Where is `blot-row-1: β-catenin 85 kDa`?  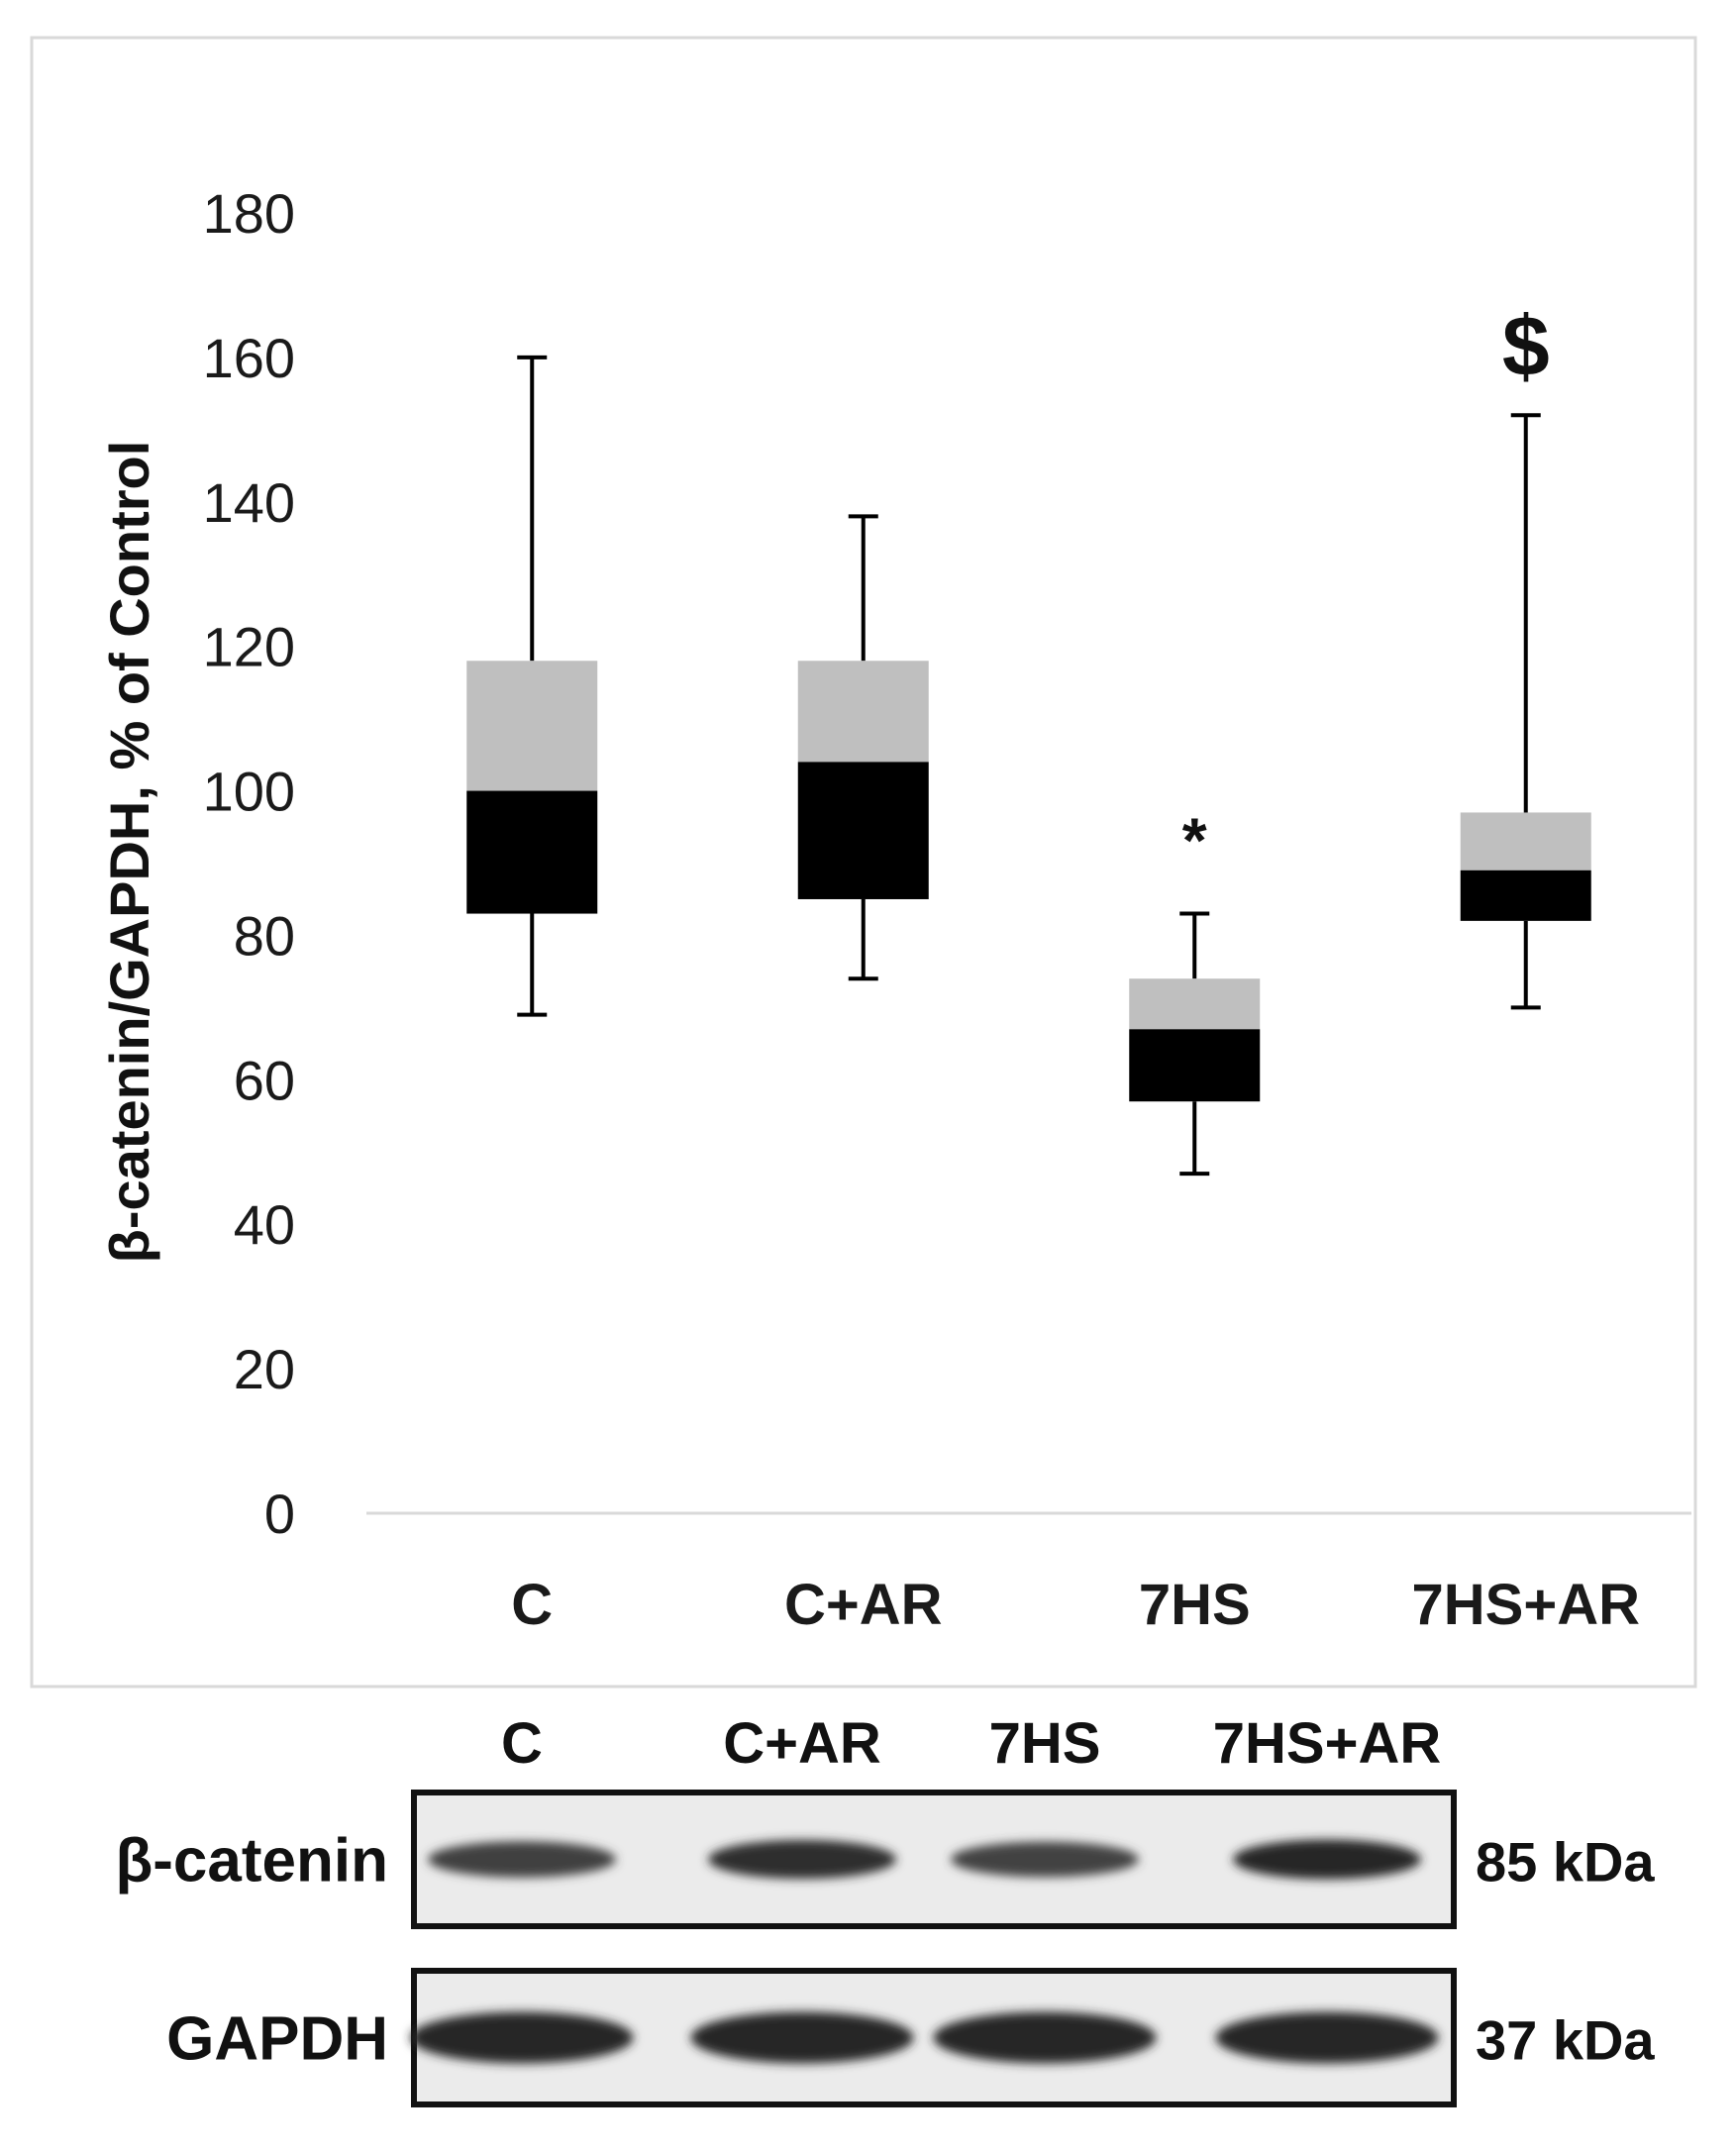 blot-row-1: β-catenin 85 kDa is located at coordinates (885, 1859).